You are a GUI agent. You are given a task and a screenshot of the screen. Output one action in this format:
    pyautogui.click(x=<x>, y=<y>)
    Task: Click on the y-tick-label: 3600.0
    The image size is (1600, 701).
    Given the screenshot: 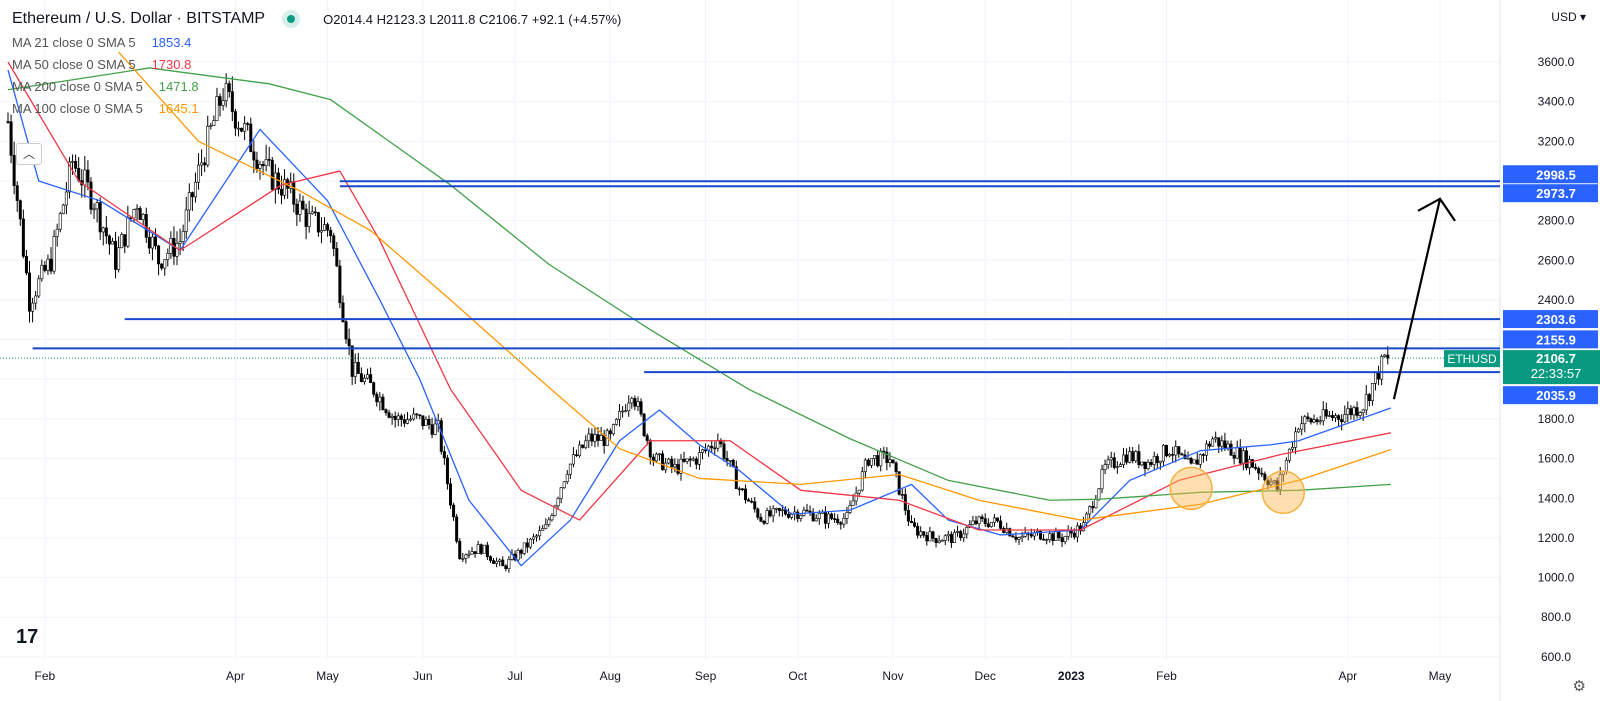 What is the action you would take?
    pyautogui.click(x=1556, y=62)
    